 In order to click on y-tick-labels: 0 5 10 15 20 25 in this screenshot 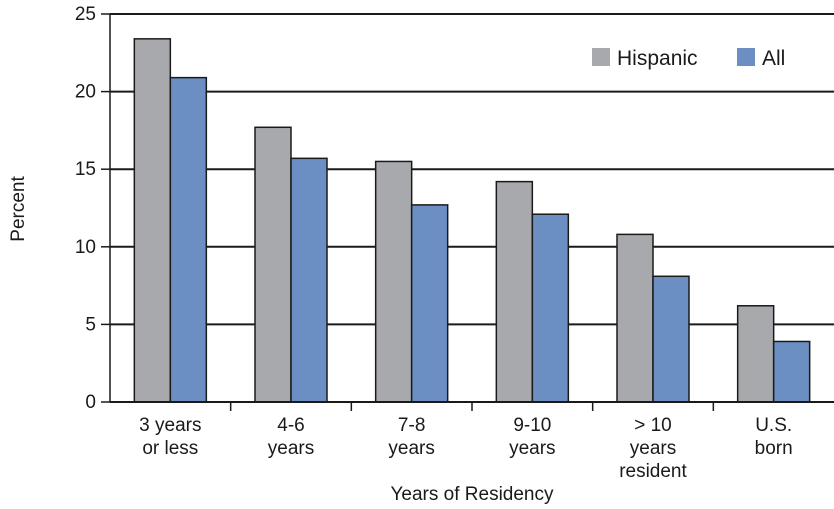, I will do `click(85, 208)`.